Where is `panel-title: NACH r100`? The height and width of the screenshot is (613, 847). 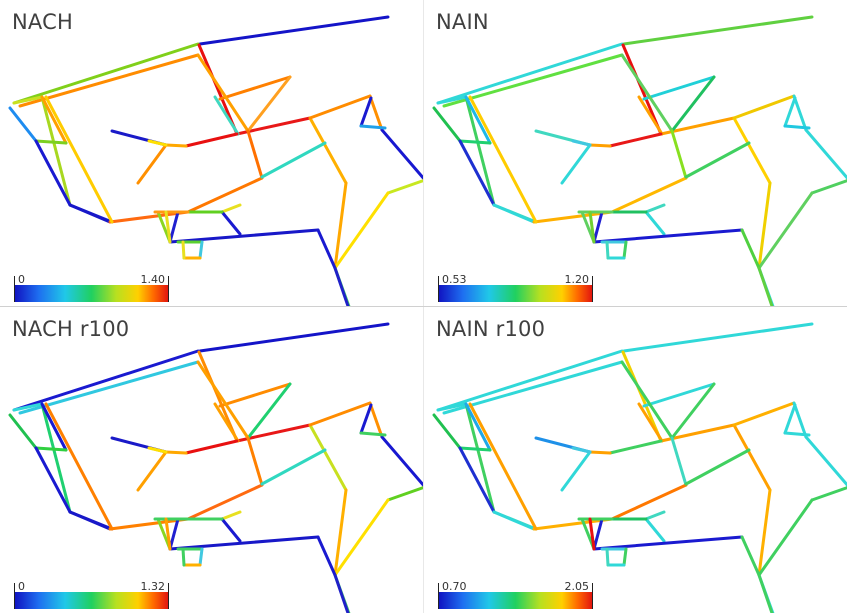 panel-title: NACH r100 is located at coordinates (70, 329).